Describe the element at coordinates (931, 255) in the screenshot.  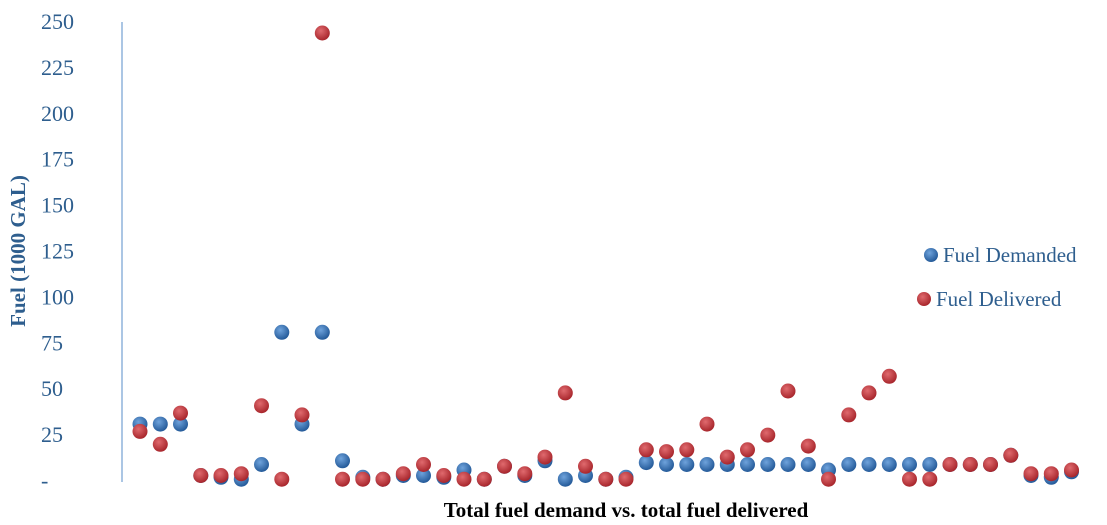
I see `legend-marker-fuel-demanded` at that location.